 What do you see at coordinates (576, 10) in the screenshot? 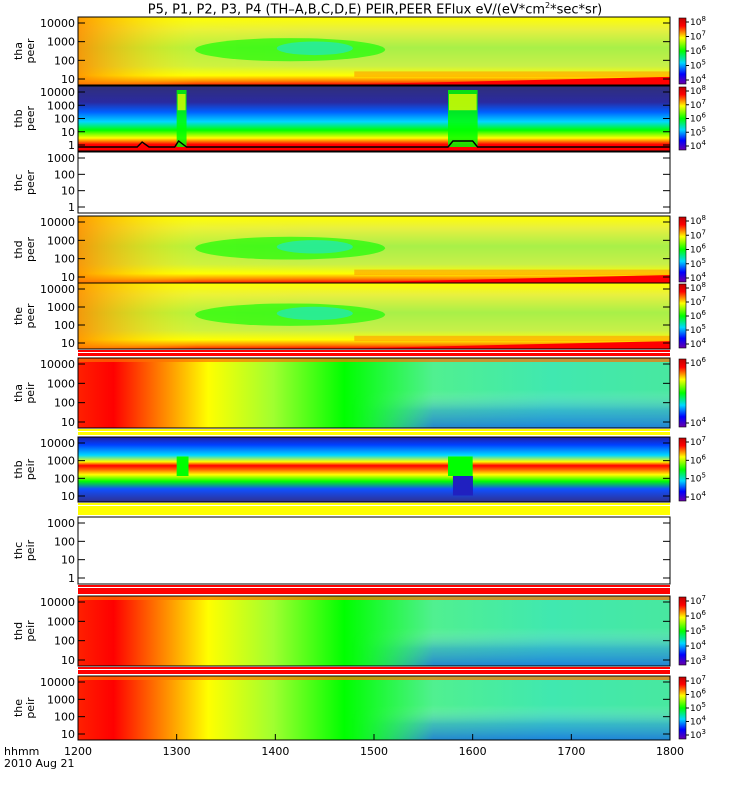
I see `title-tail: *sec*sr)` at bounding box center [576, 10].